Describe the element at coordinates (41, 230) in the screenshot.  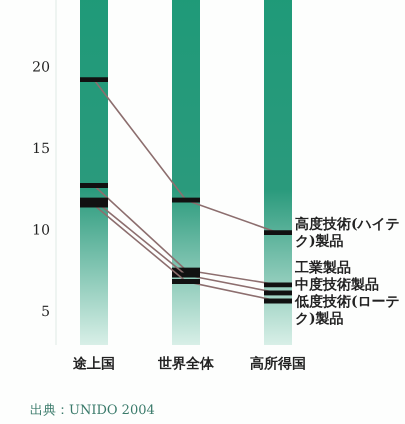
I see `y-tick-label: 10` at that location.